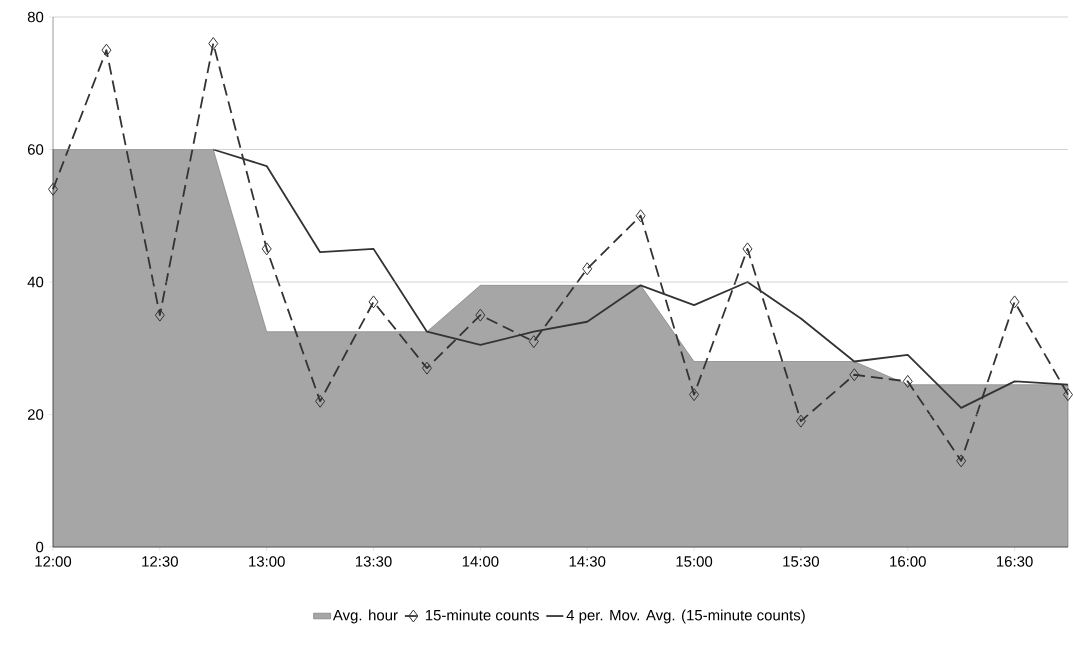  Describe the element at coordinates (685, 616) in the screenshot. I see `legend-label: 4 per. Mov. Avg. (15-minute counts)` at that location.